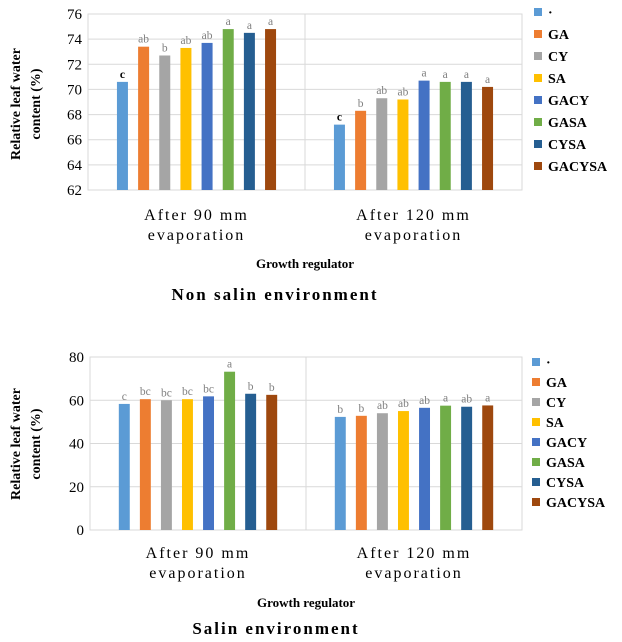 The height and width of the screenshot is (642, 622). What do you see at coordinates (555, 423) in the screenshot?
I see `legend-label: SA` at bounding box center [555, 423].